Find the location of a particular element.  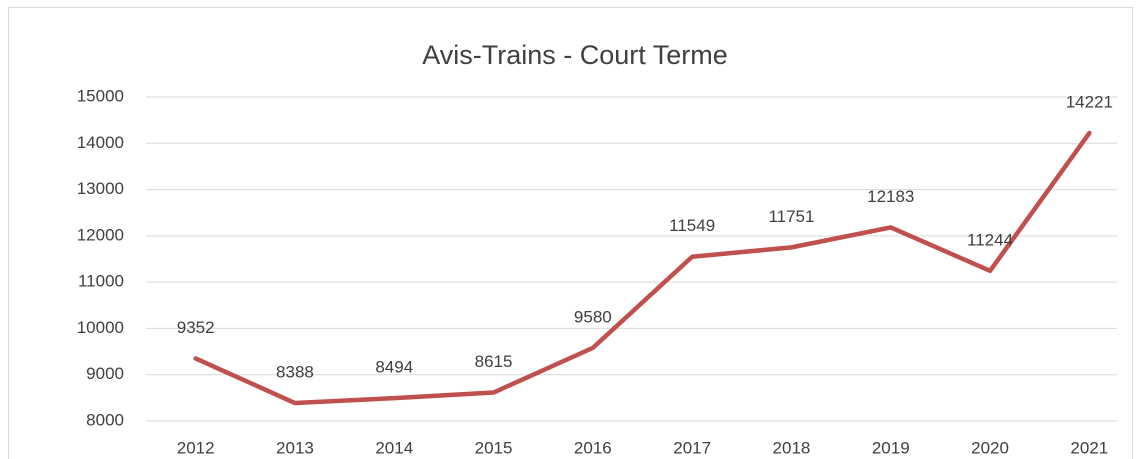

y-tick-label: 13000 is located at coordinates (100, 188).